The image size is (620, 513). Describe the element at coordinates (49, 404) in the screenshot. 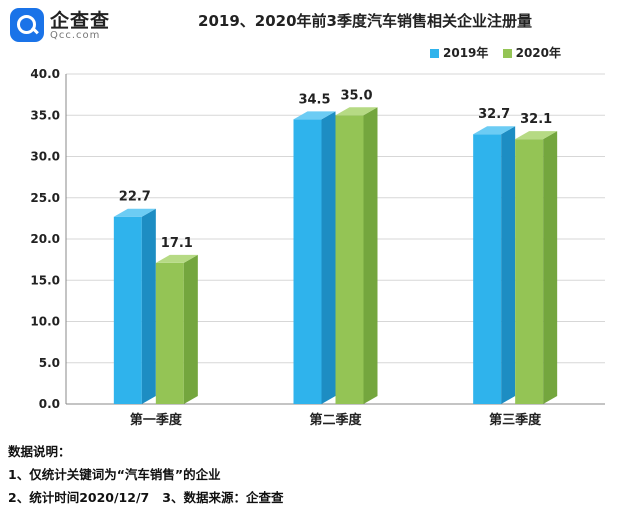

I see `y-tick-label: 0.0` at that location.